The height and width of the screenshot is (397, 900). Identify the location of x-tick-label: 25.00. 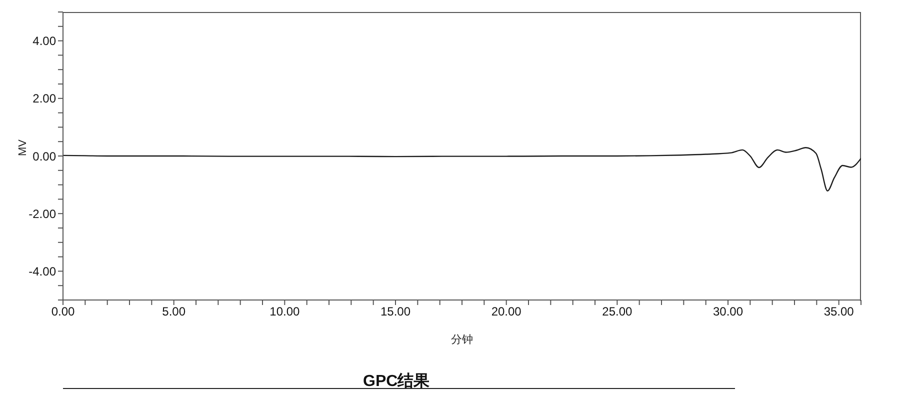
(617, 311).